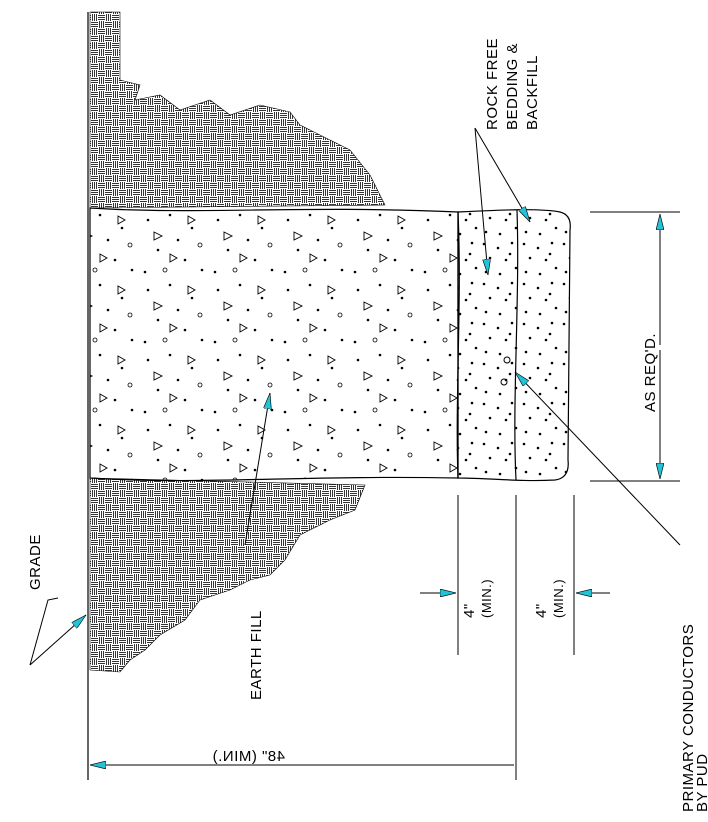 Image resolution: width=708 pixels, height=822 pixels. I want to click on dim-4-a-min-label: (MIN.), so click(486, 598).